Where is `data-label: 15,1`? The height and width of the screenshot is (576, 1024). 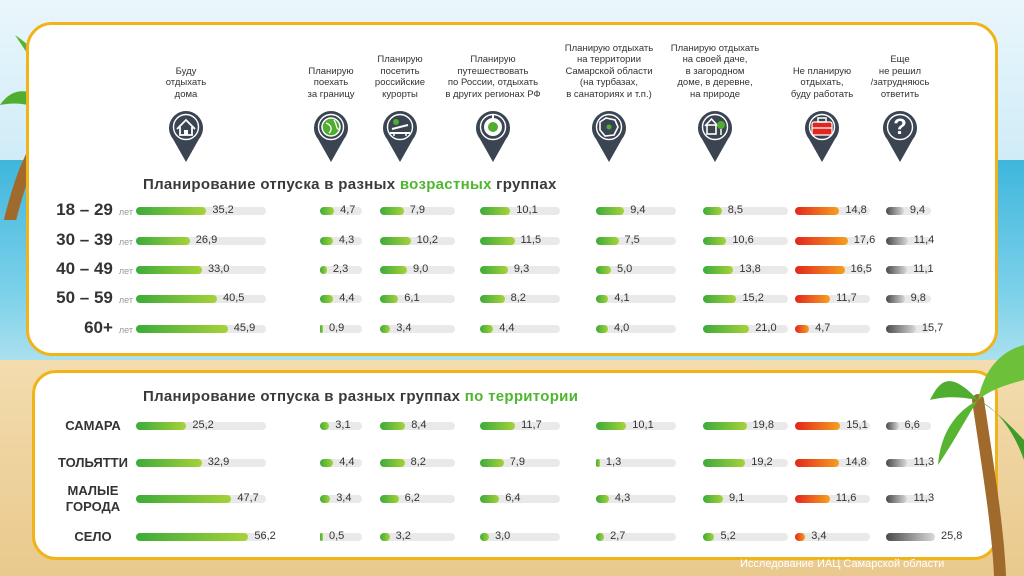 data-label: 15,1 is located at coordinates (857, 425).